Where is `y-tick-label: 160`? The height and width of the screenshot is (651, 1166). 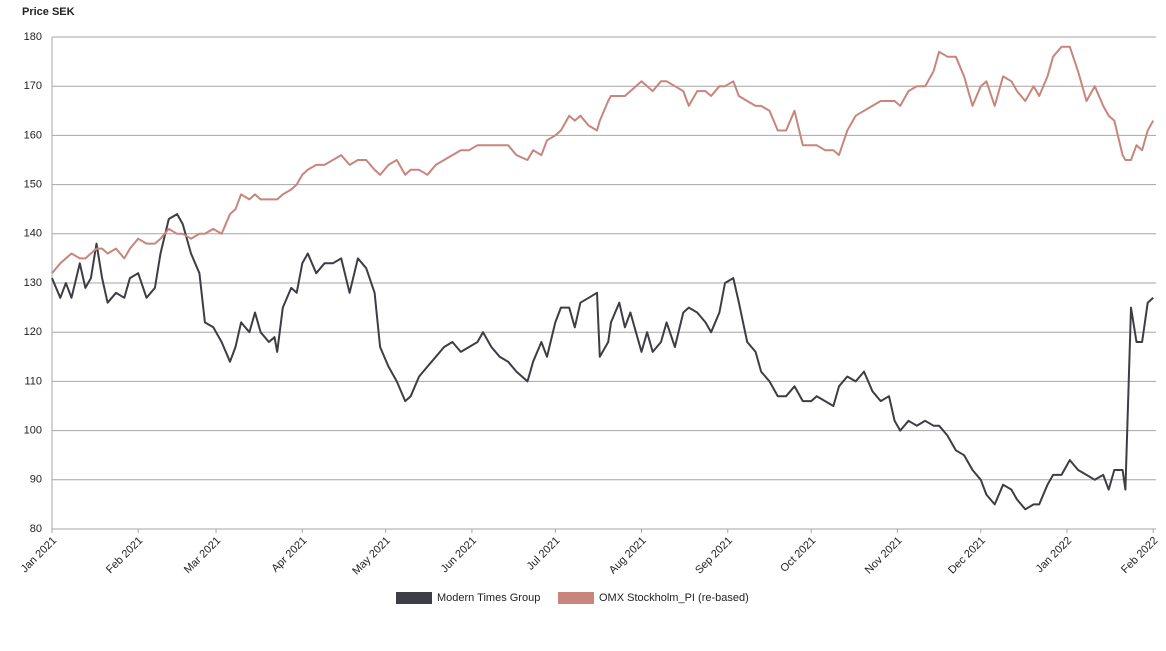
y-tick-label: 160 is located at coordinates (33, 135).